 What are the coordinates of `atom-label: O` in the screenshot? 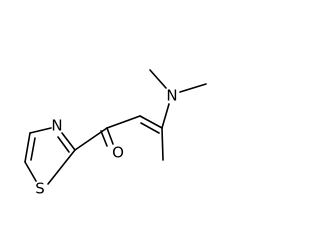 It's located at (118, 153).